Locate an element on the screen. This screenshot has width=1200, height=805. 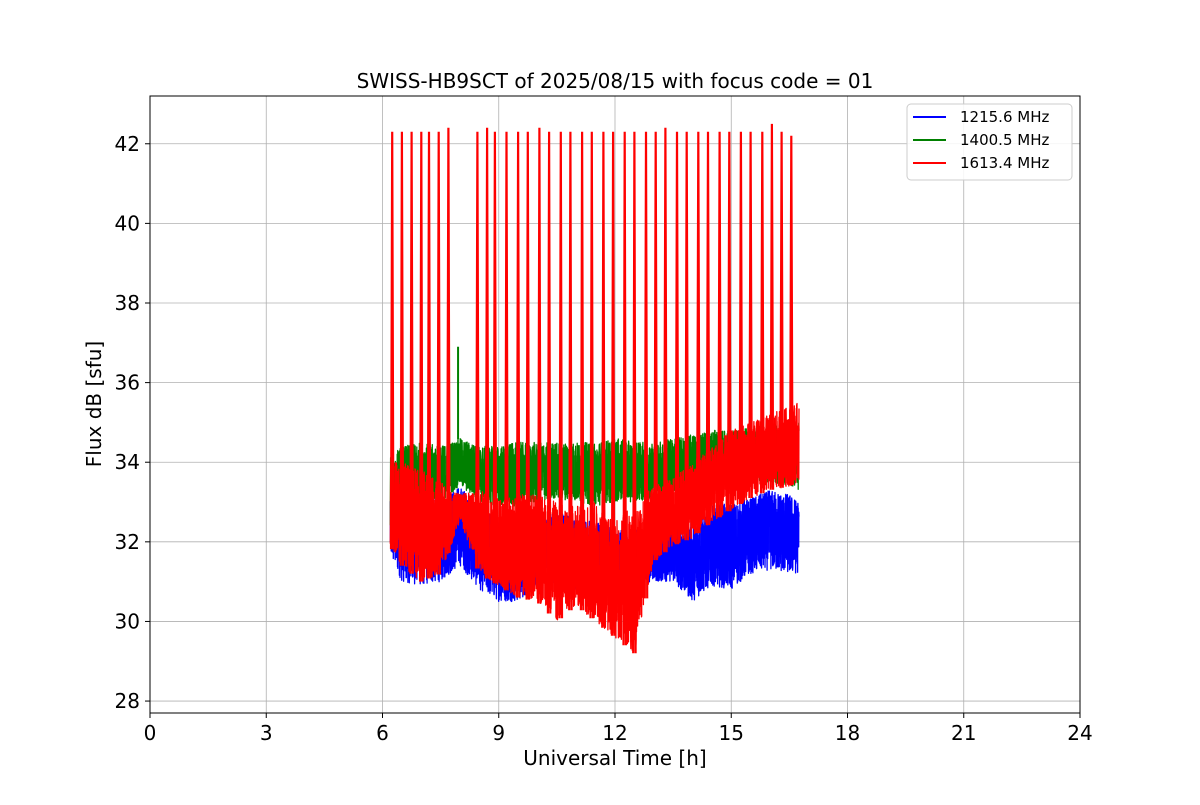
x-tick-label: 21 is located at coordinates (963, 733).